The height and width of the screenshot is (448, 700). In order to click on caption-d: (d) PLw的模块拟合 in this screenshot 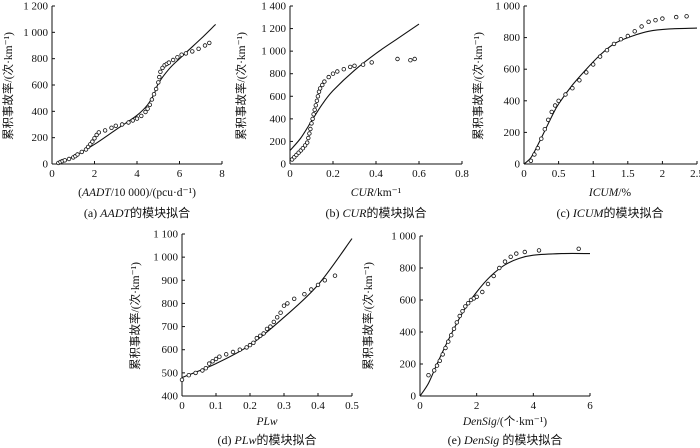, I will do `click(266, 439)`.